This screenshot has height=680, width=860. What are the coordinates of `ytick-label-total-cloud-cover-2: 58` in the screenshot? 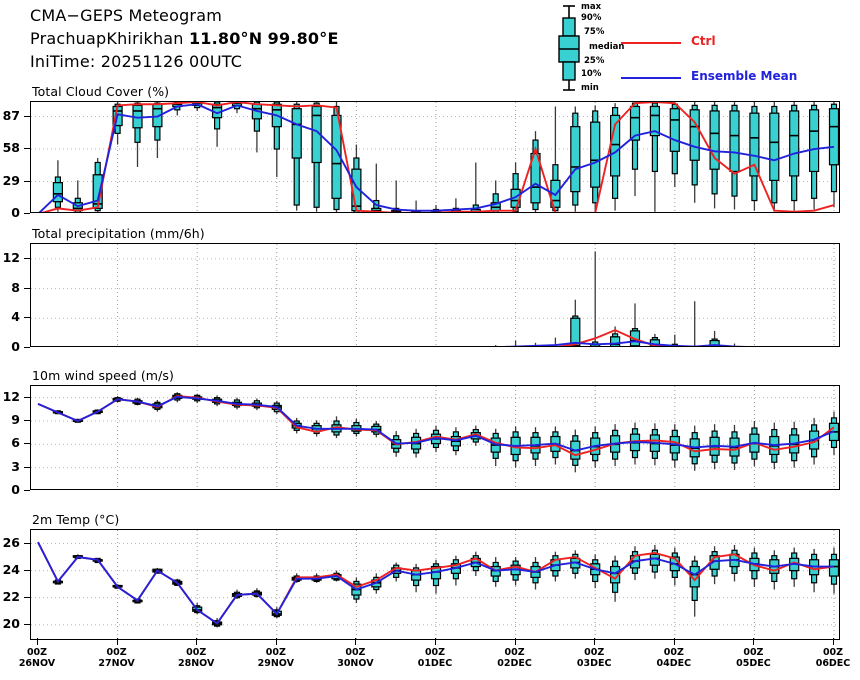 It's located at (11, 148).